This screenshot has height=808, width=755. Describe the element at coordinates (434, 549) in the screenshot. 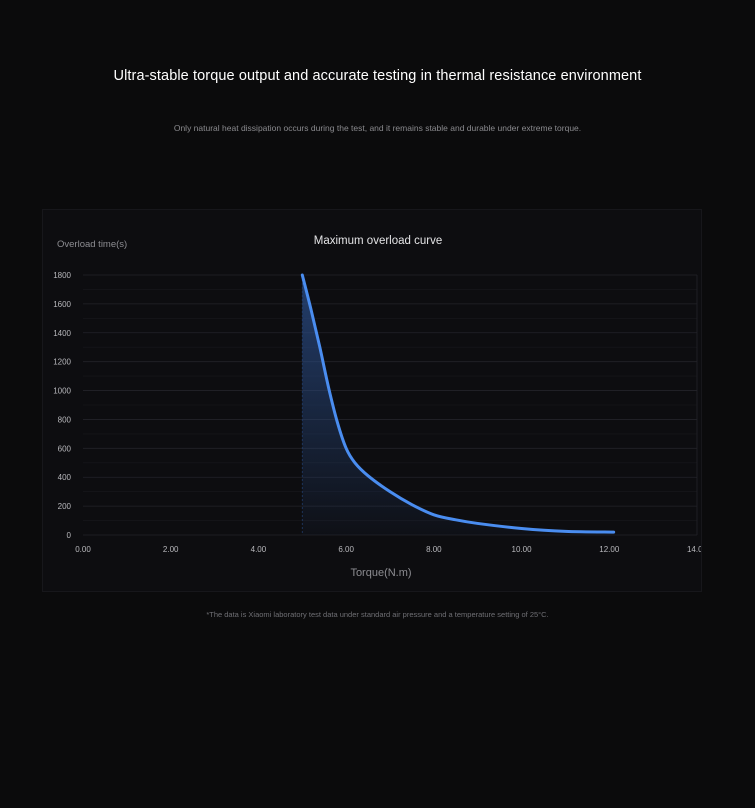

I see `x-tick-label: 8.00` at that location.